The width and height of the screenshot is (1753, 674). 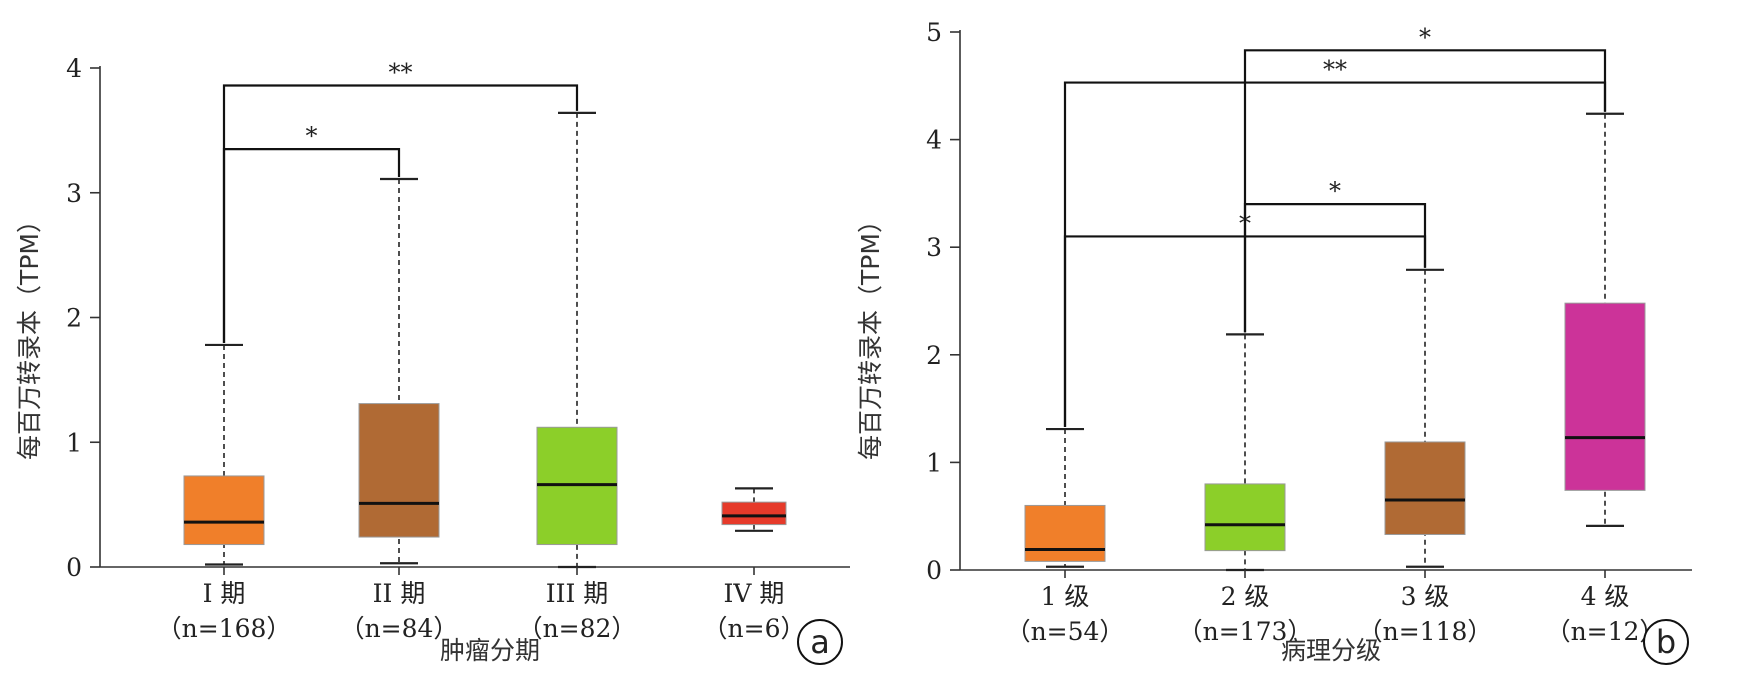 I want to click on panel-b-sample-size-label: （n=173）, so click(x=1245, y=631).